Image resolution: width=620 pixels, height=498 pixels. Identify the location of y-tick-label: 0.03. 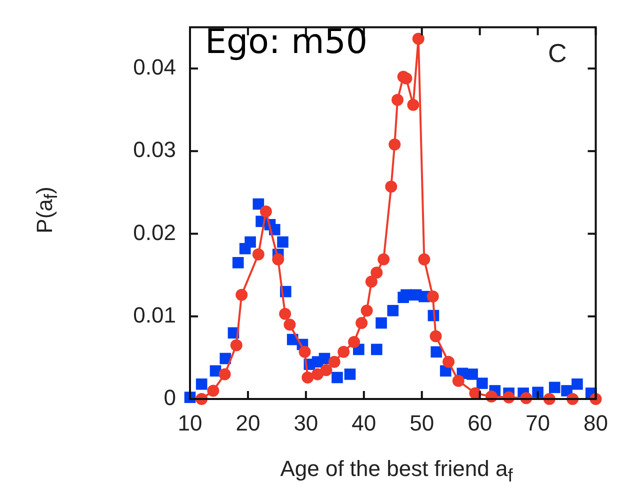
(154, 149).